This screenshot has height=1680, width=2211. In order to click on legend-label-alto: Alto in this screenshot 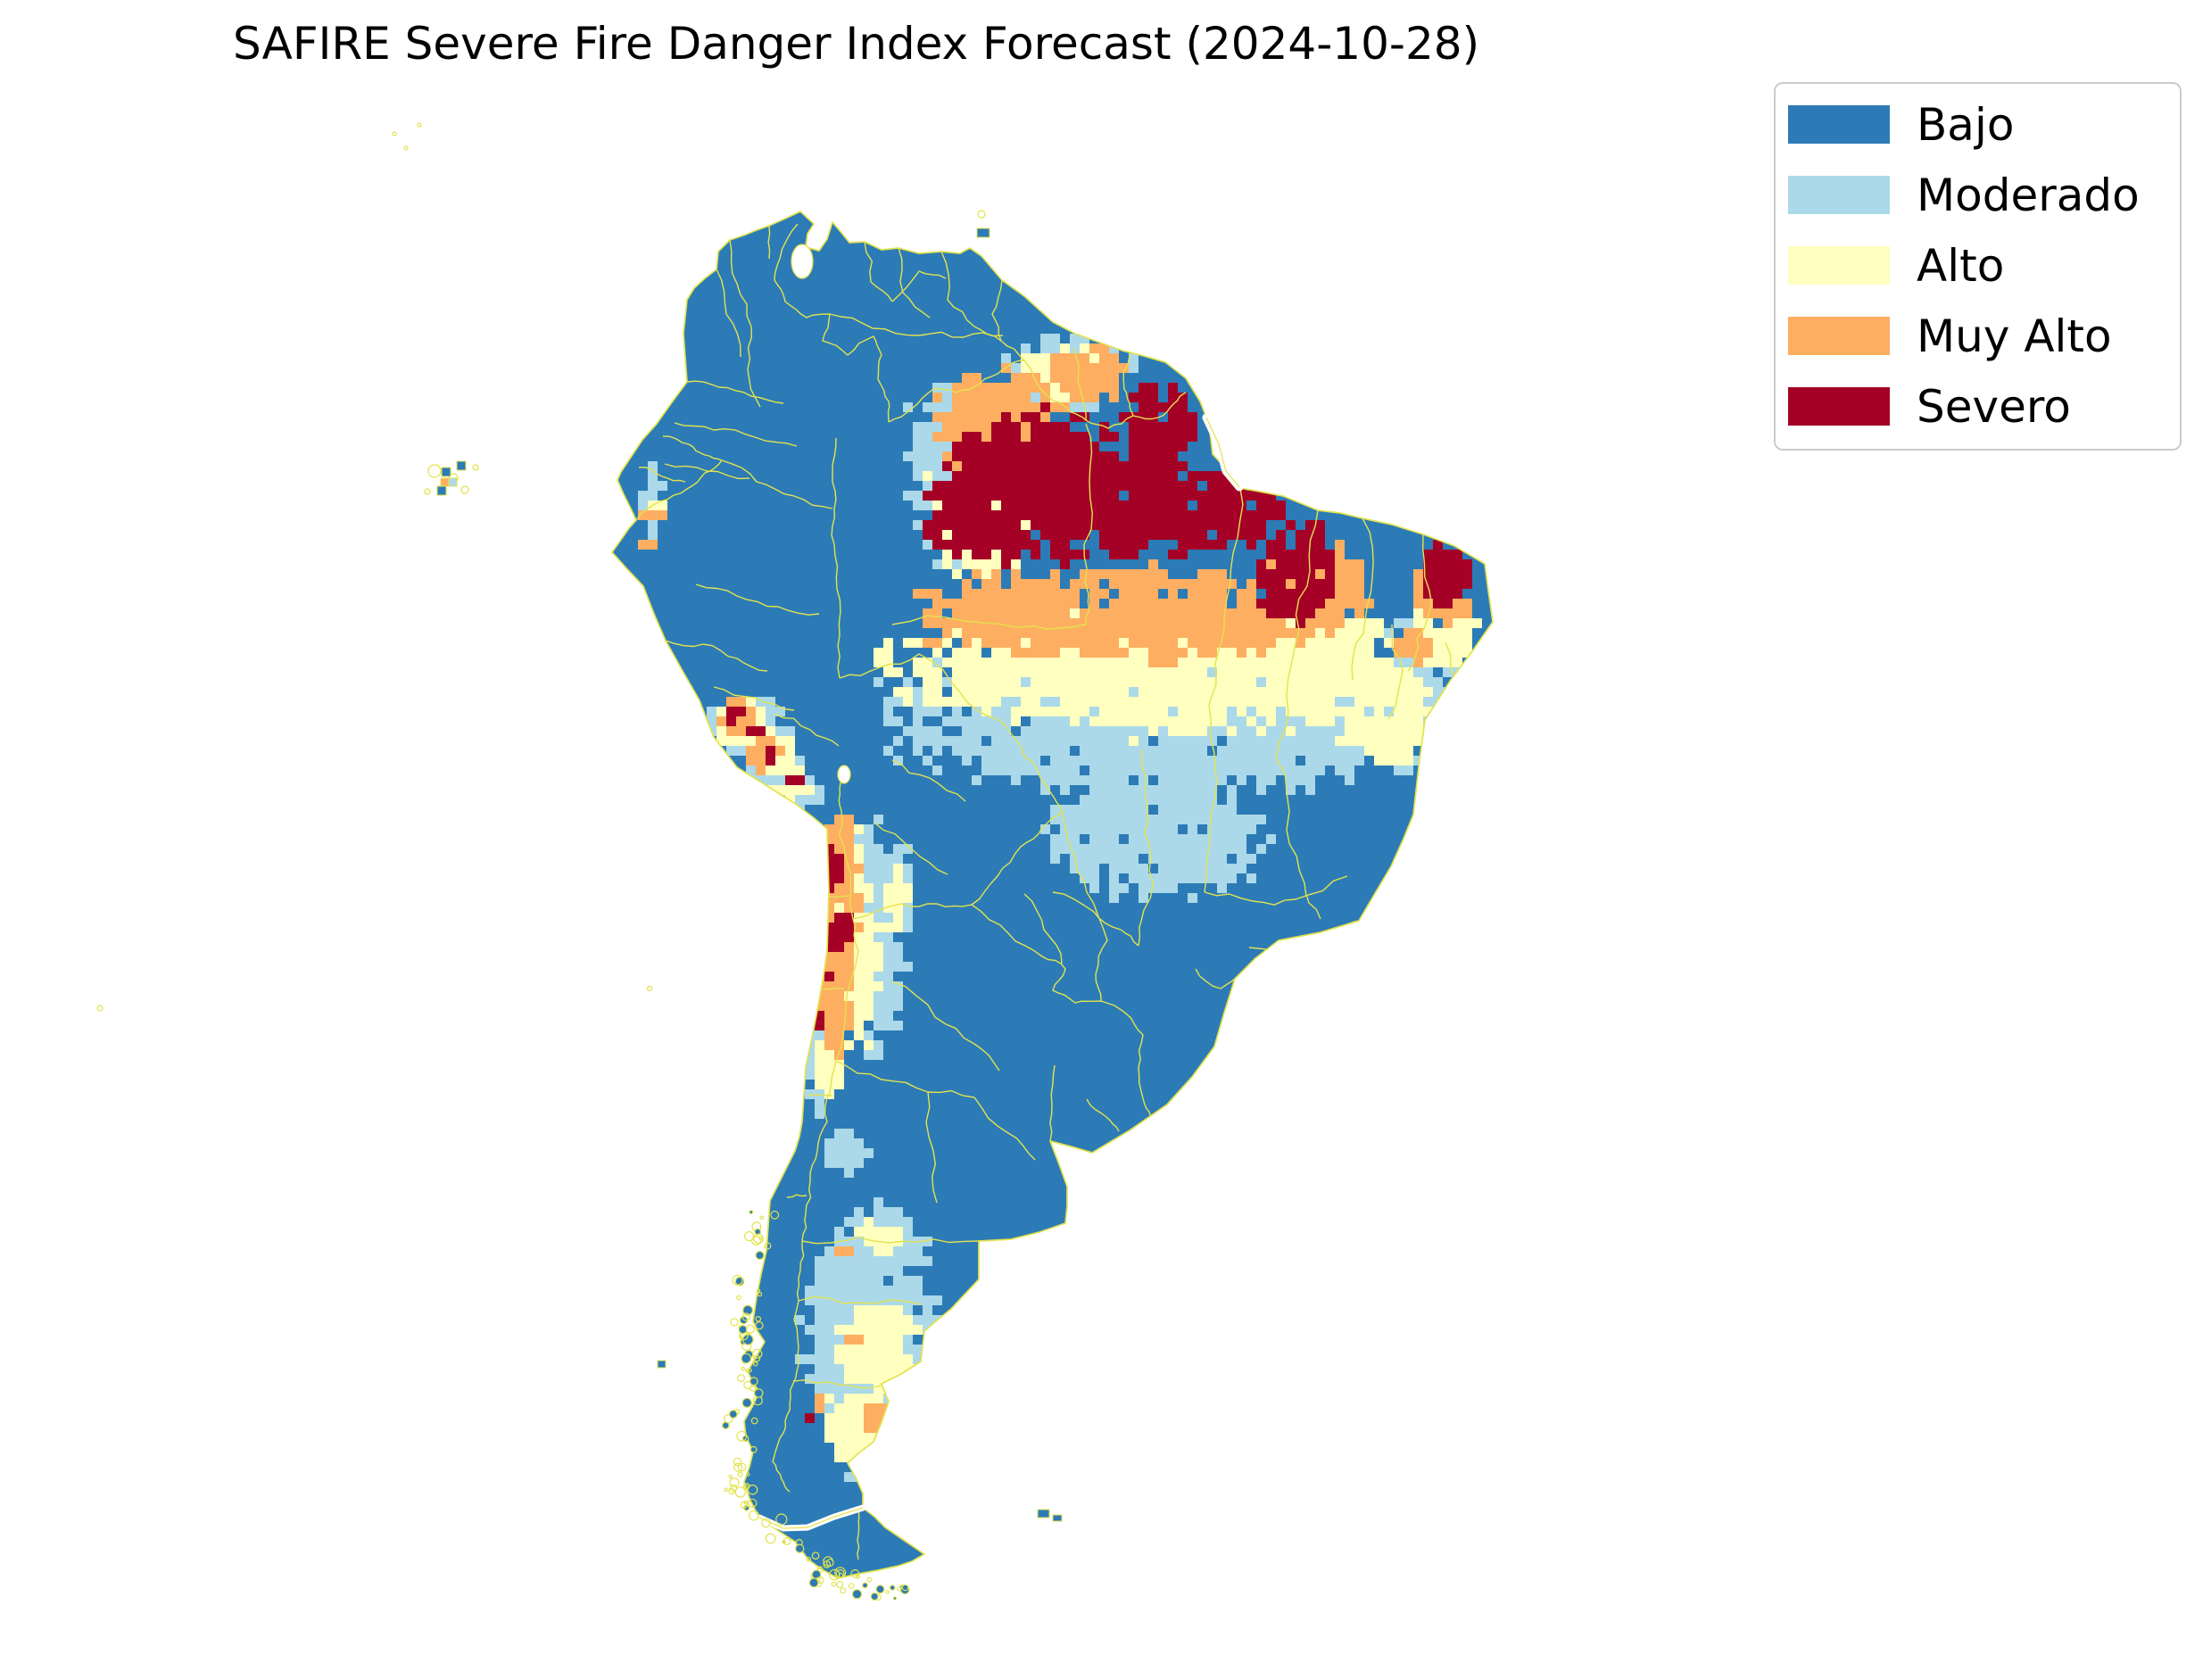, I will do `click(1961, 265)`.